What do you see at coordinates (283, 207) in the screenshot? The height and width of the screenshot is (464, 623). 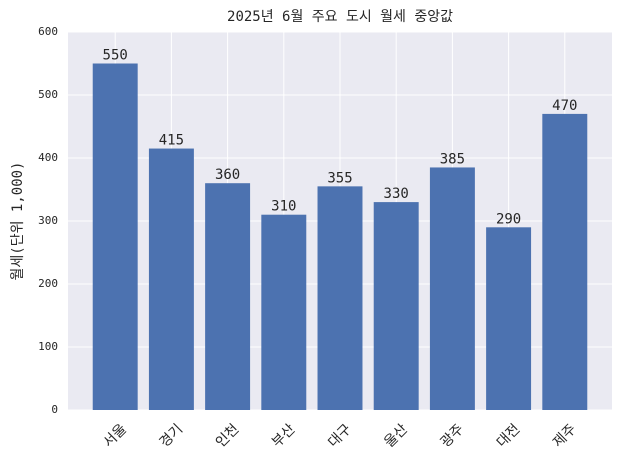 I see `data-label: 310` at bounding box center [283, 207].